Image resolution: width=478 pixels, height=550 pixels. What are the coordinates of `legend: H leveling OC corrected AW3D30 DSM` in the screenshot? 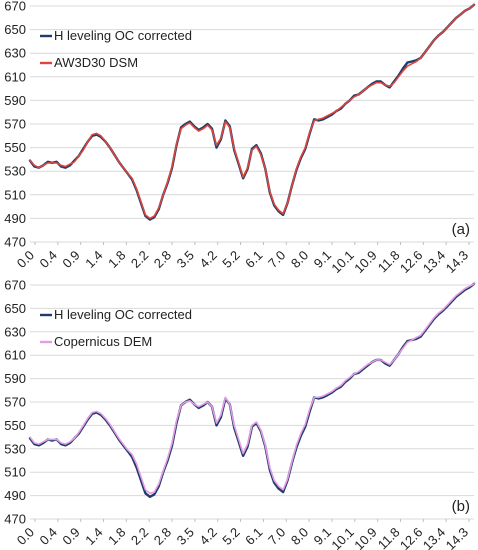 It's located at (116, 49).